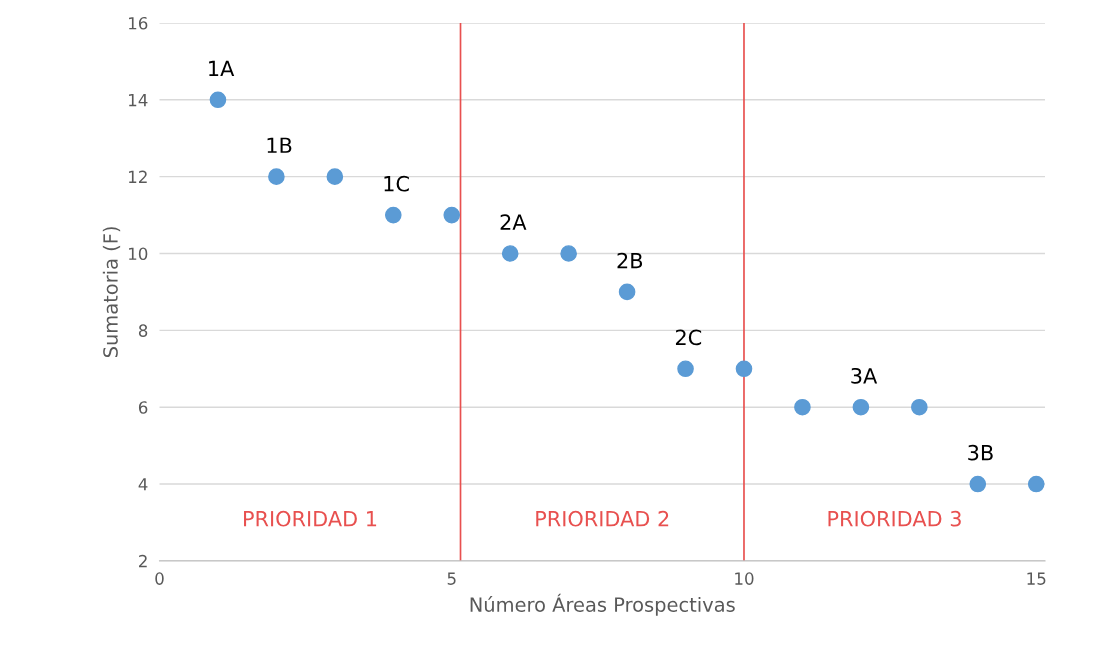 The width and height of the screenshot is (1100, 656). Describe the element at coordinates (602, 518) in the screenshot. I see `annotation: PRIORIDAD 2` at that location.